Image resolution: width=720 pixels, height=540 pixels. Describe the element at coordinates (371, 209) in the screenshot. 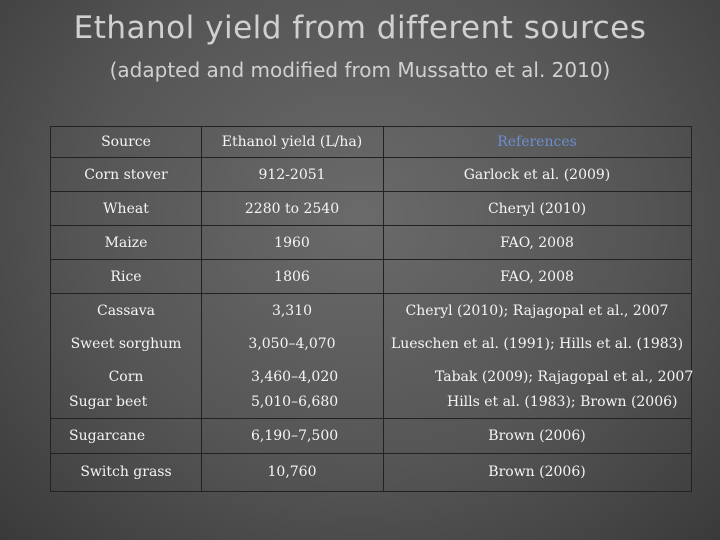

I see `table-row: Wheat 2280 to 2540 Cheryl (2010)` at that location.